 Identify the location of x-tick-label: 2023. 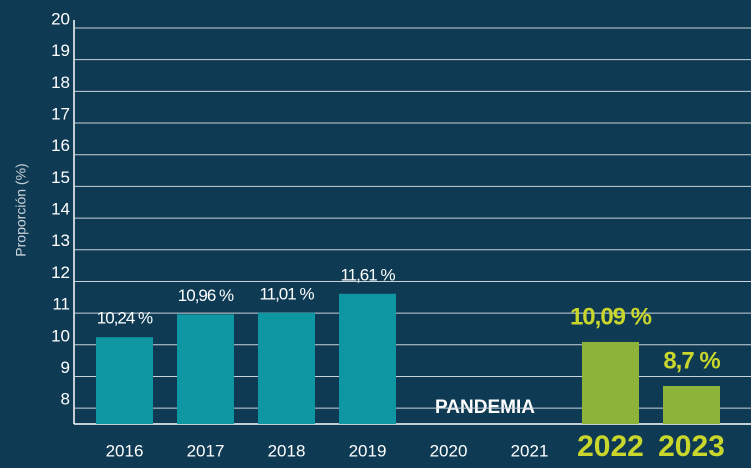
(691, 446).